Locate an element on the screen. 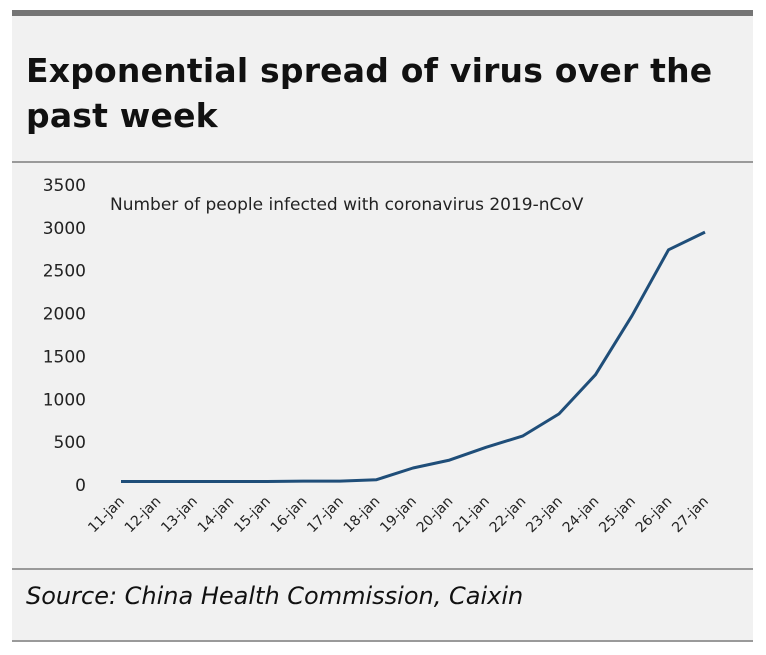  source-note: Source: China Health Commission, Caixin is located at coordinates (275, 596).